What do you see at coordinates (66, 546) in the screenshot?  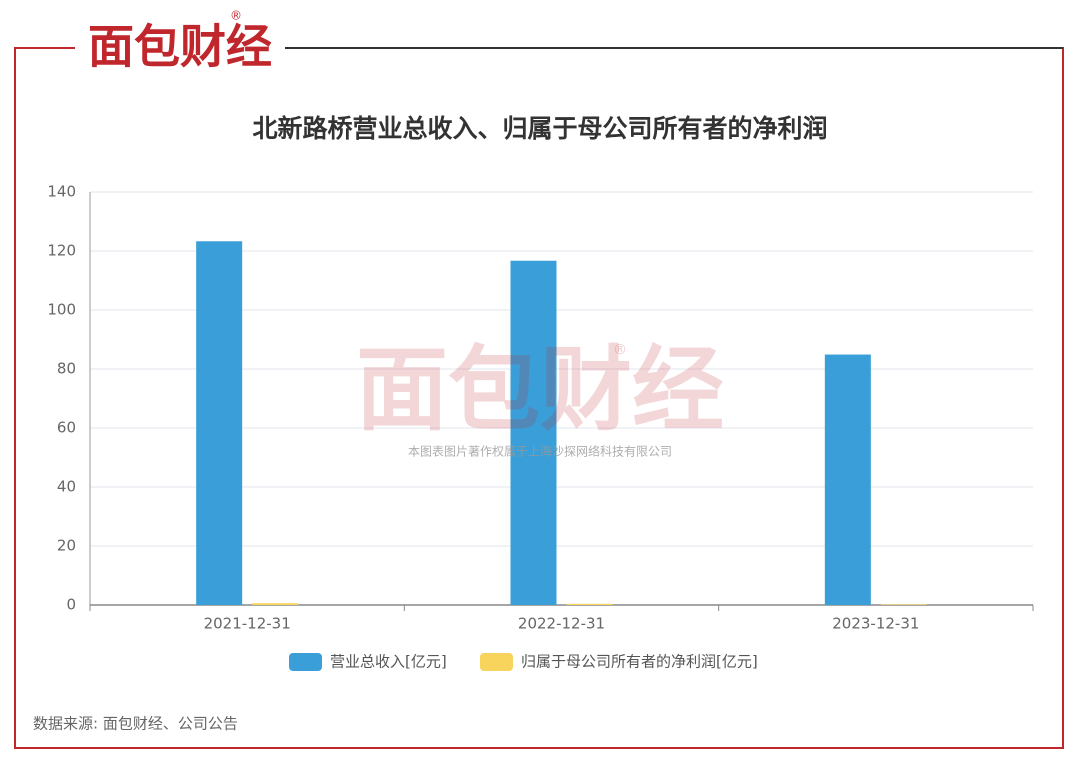 I see `y-tick-label: 20` at bounding box center [66, 546].